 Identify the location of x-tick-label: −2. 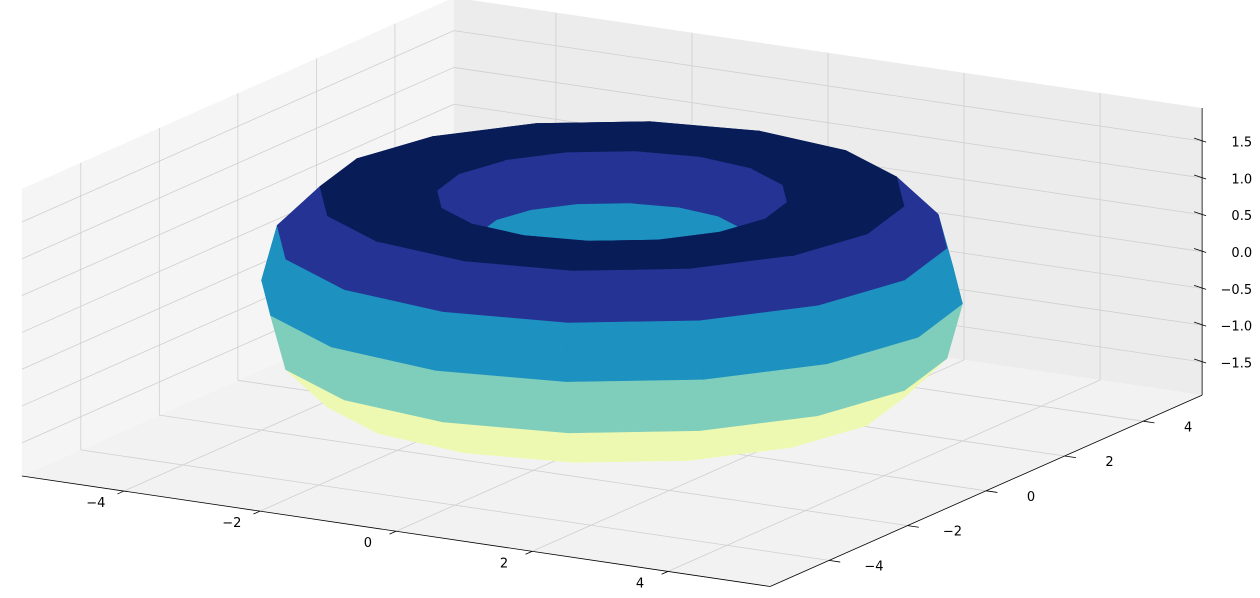
(231, 523).